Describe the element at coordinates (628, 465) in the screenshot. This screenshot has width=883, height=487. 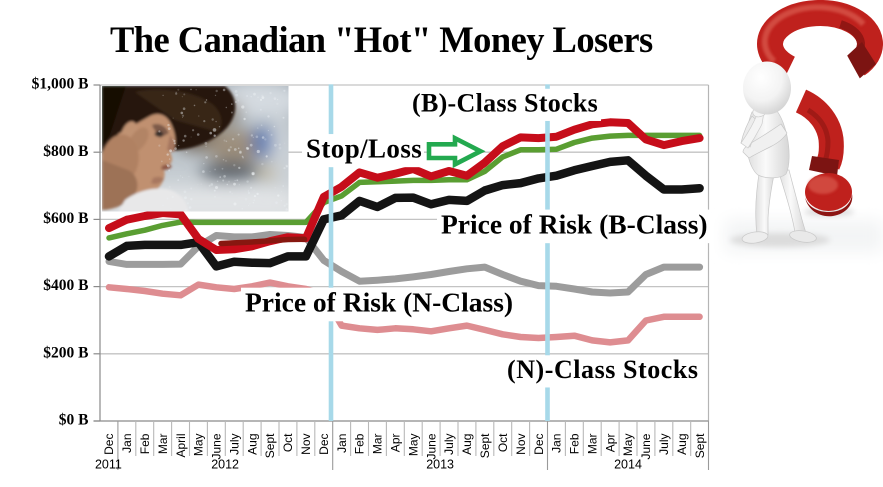
I see `svg-text: 2014` at that location.